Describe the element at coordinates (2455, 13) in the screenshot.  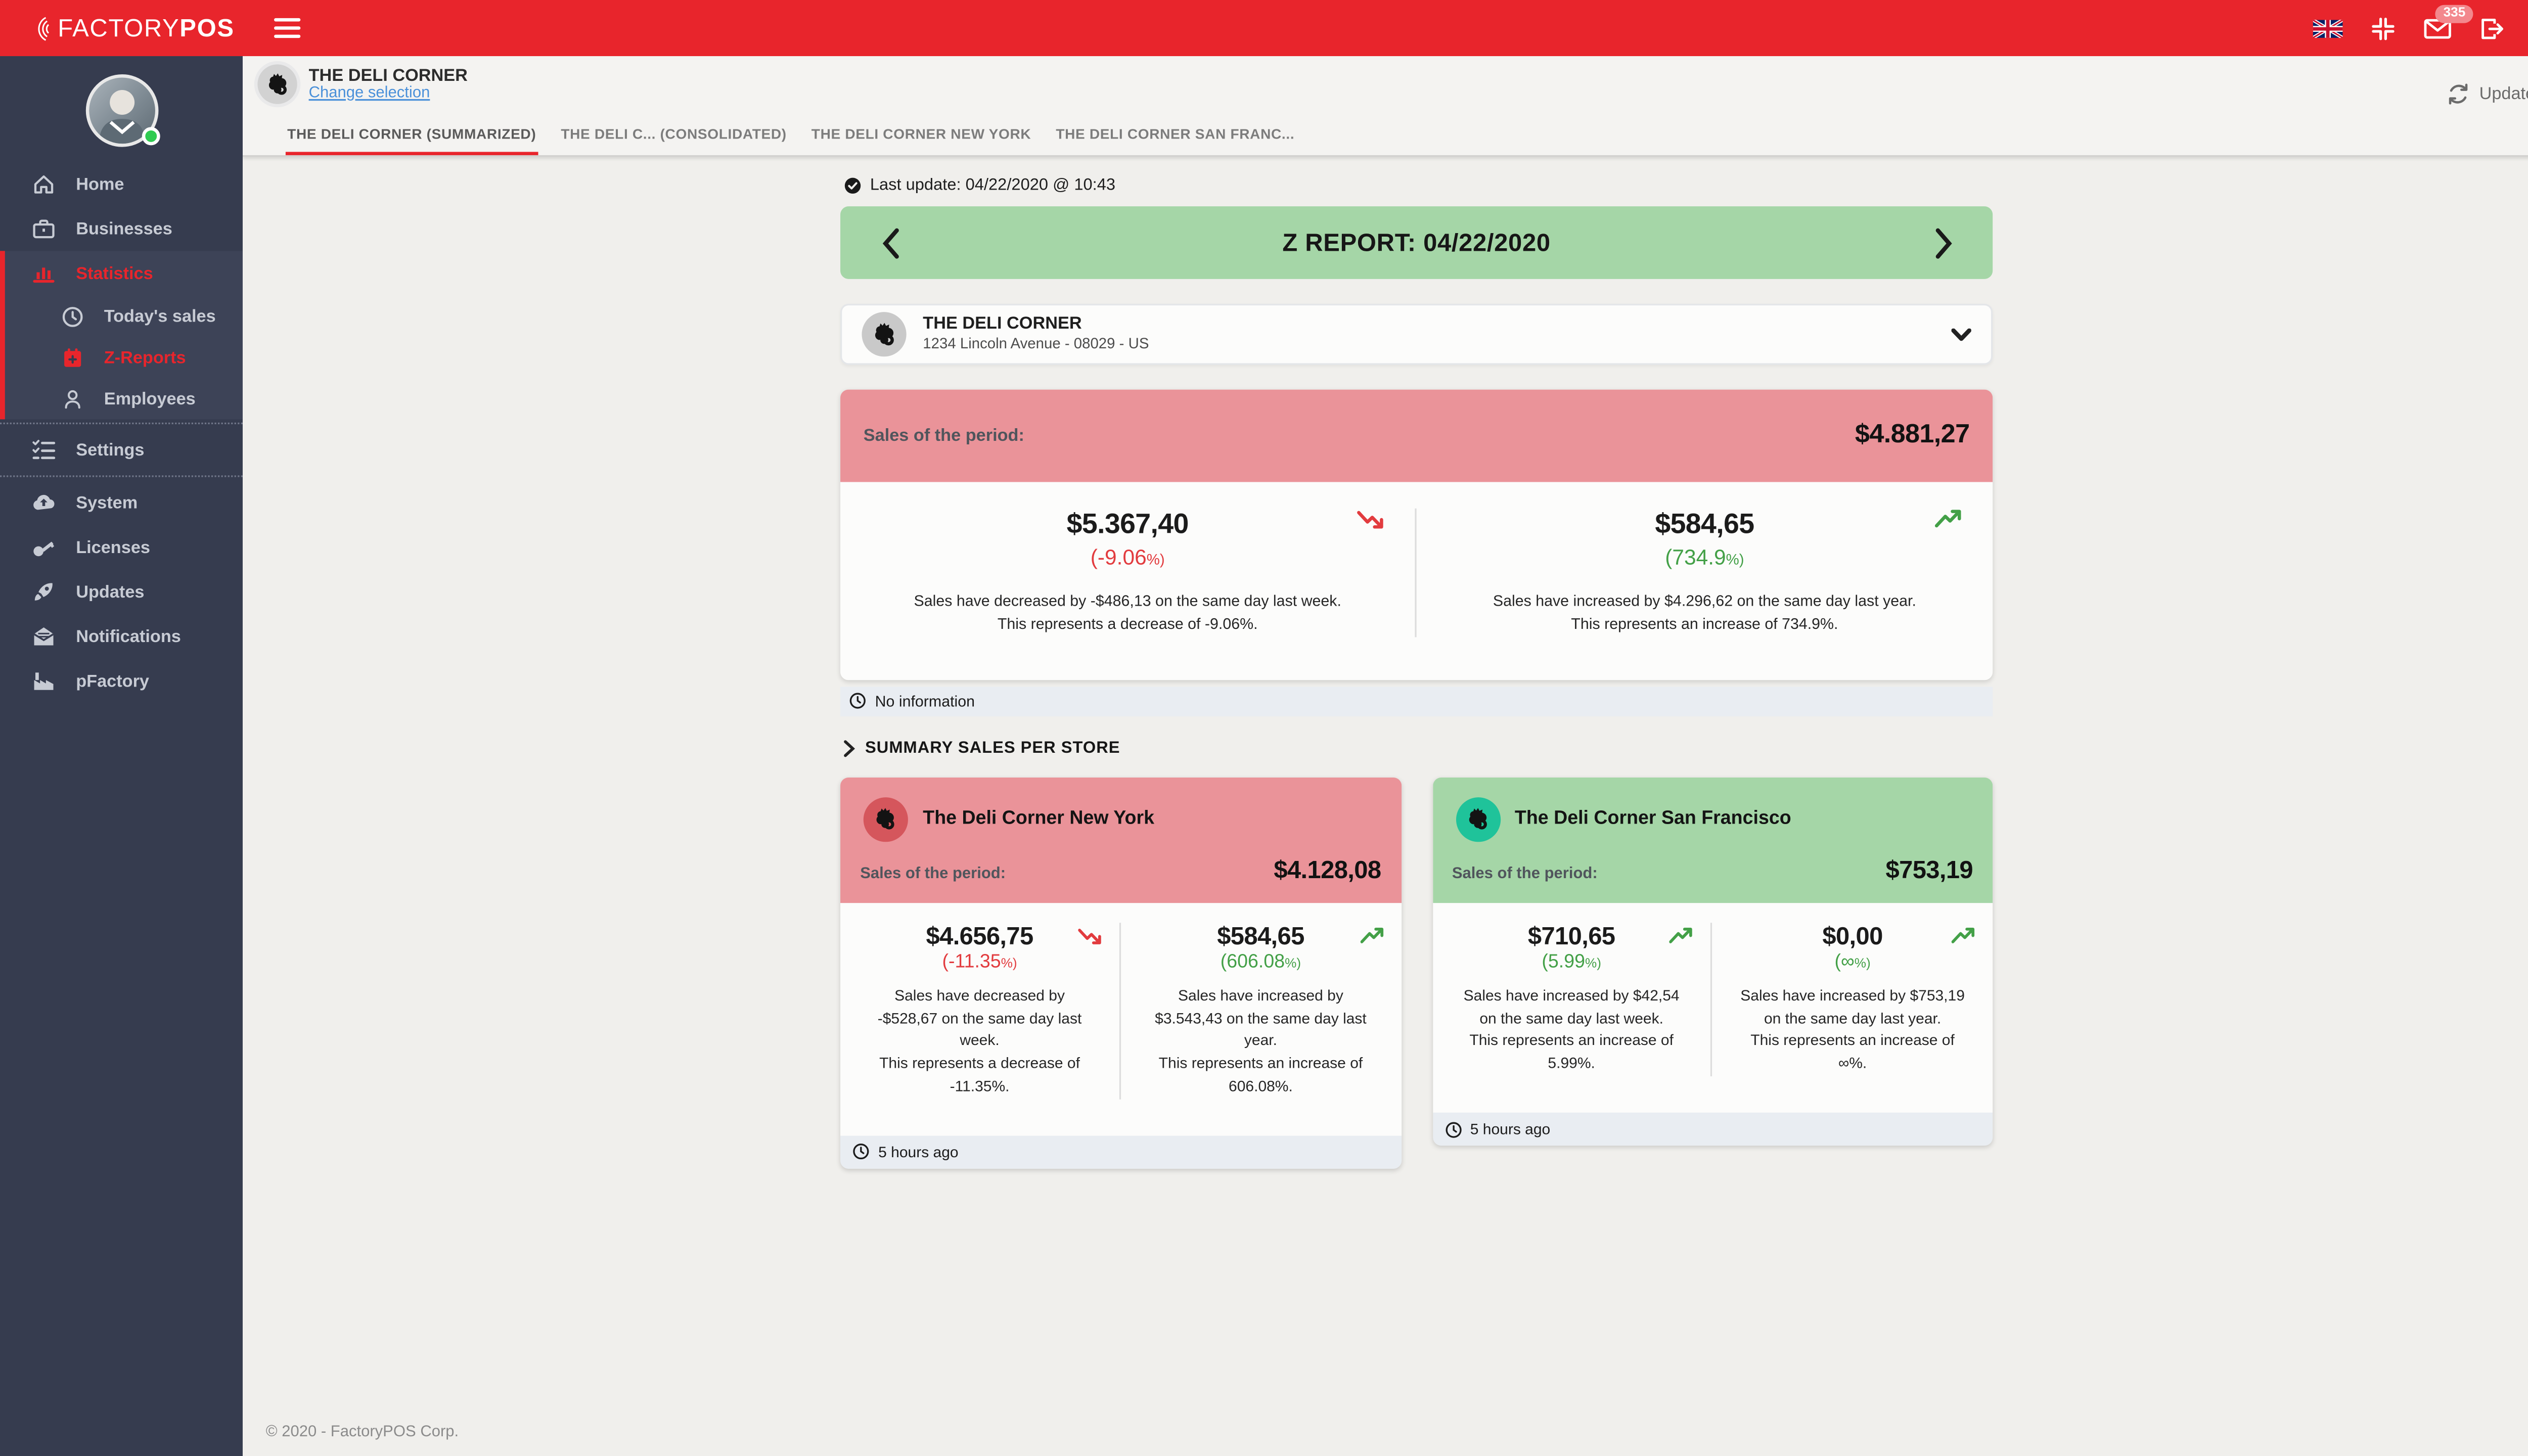
I see `messages-badge: 335` at that location.